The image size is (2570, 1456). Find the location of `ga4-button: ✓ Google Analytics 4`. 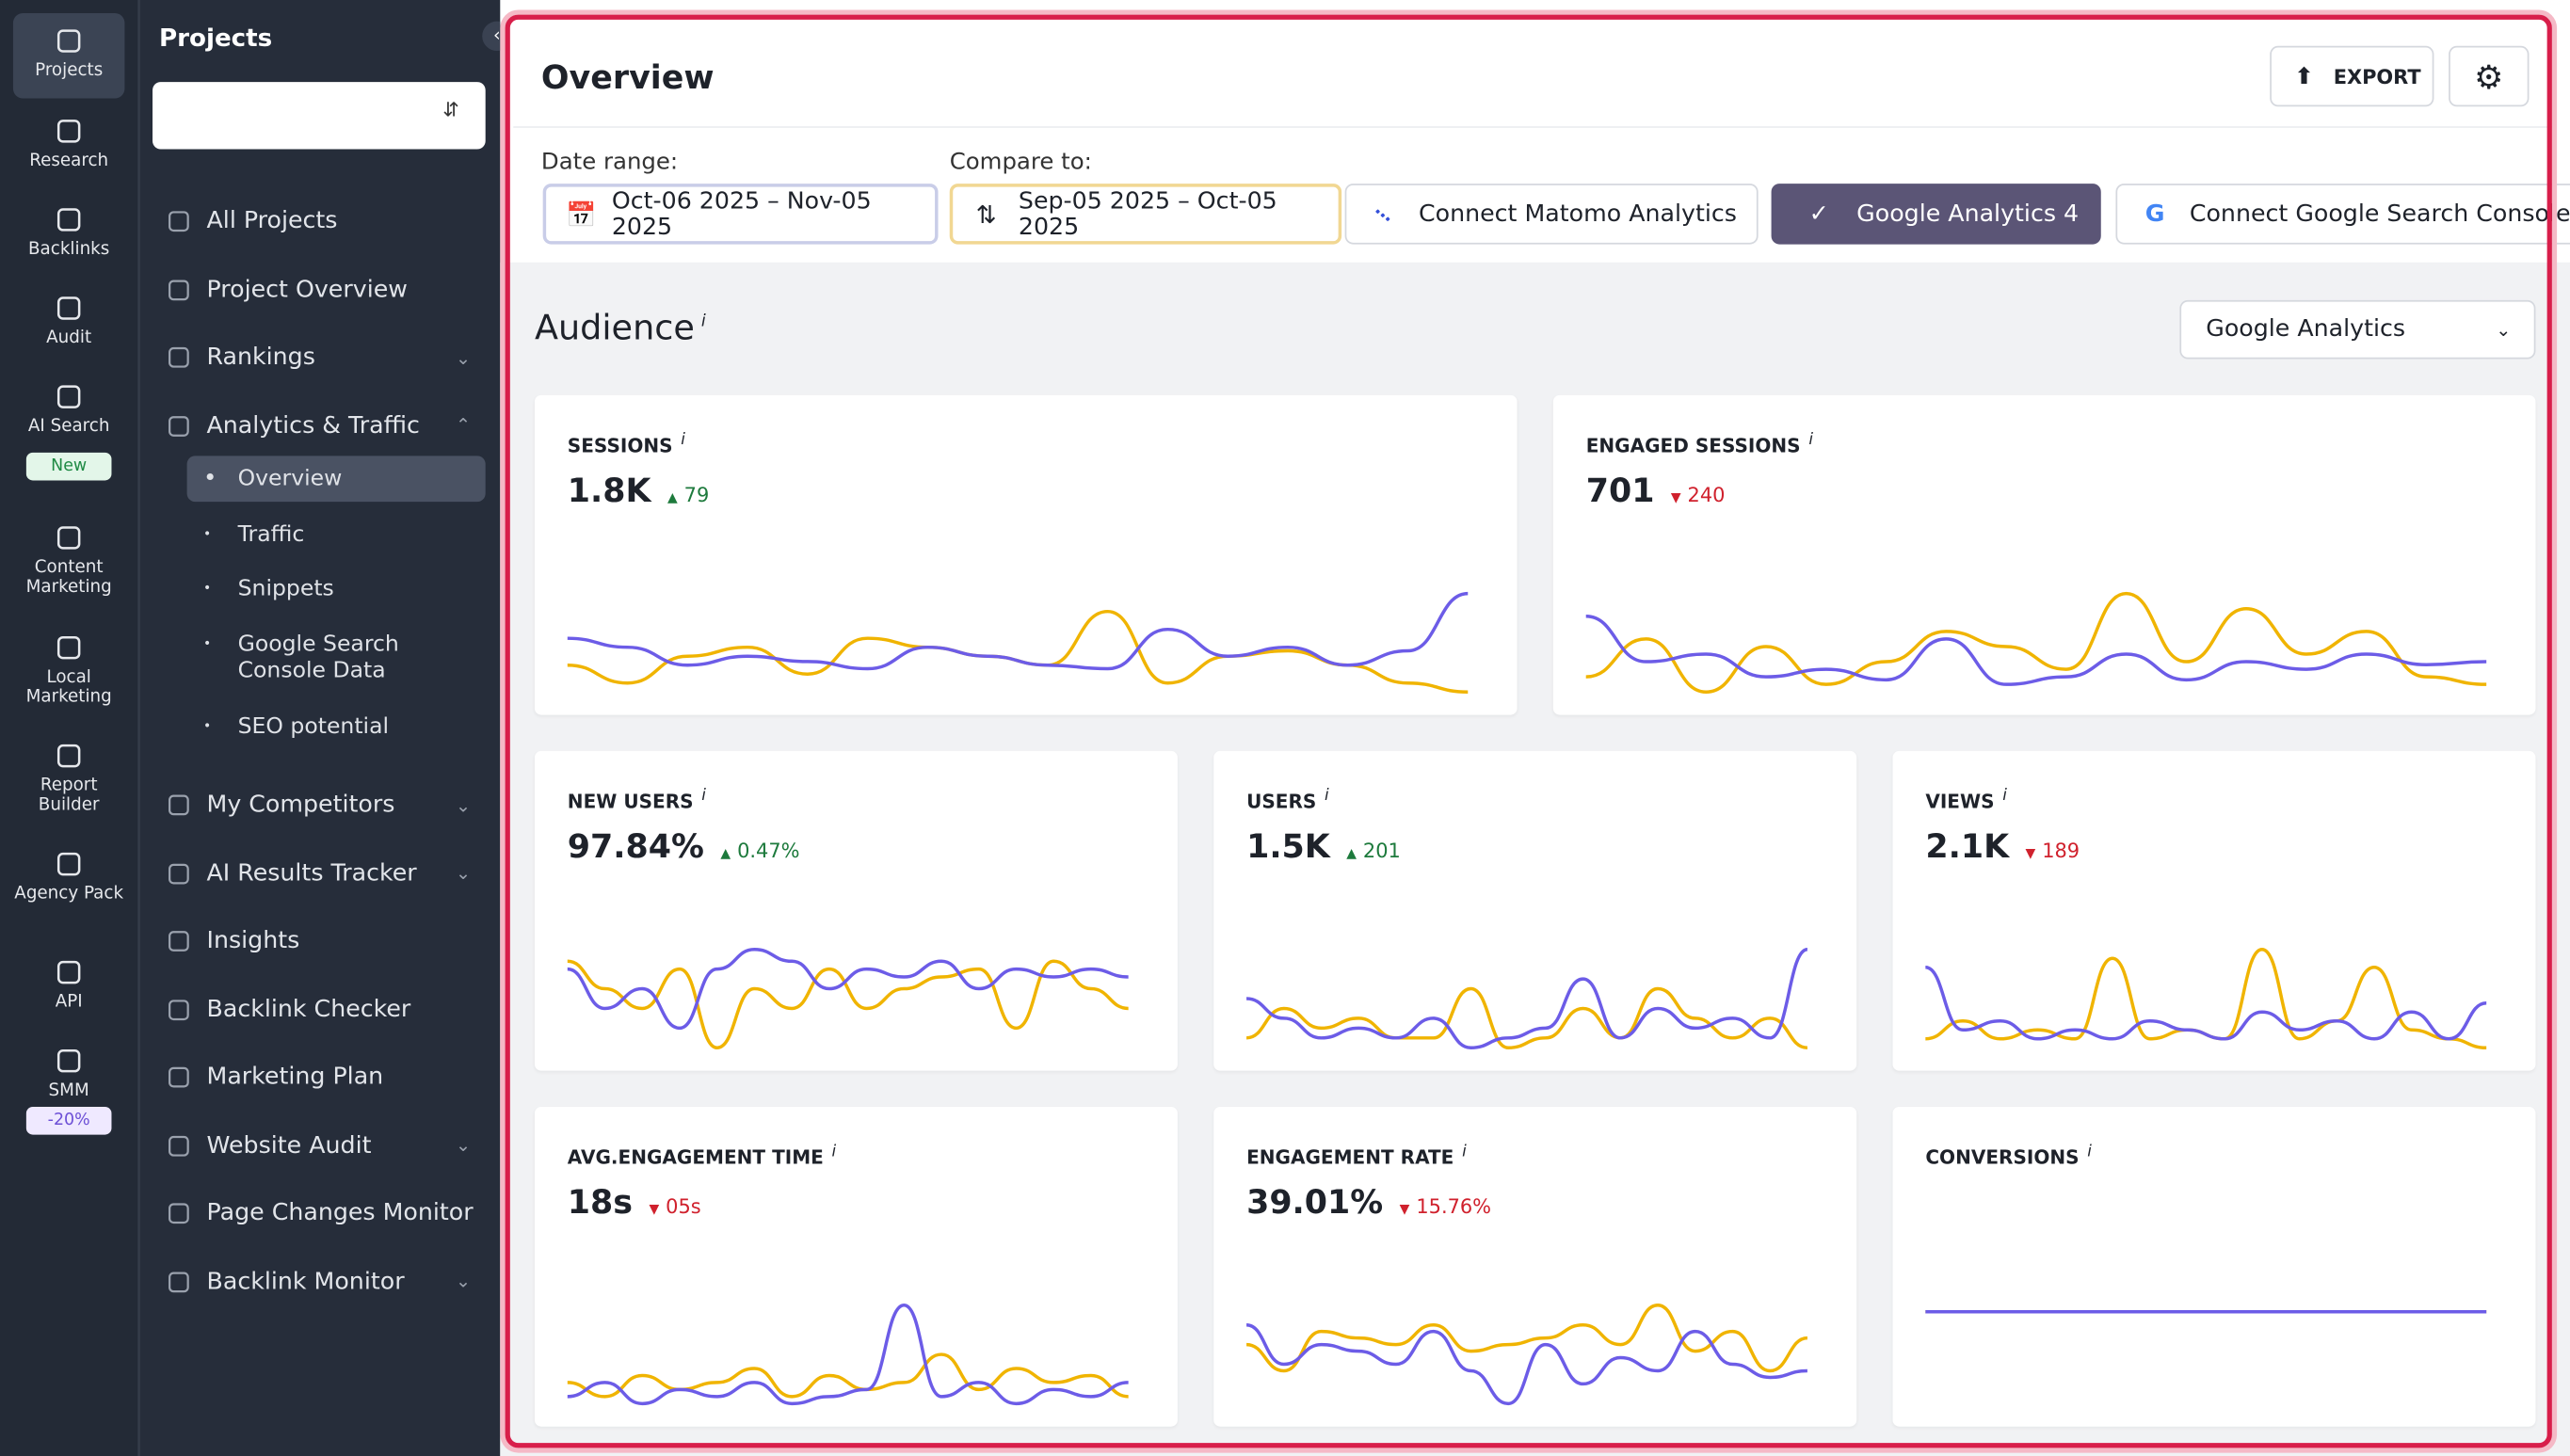

ga4-button: ✓ Google Analytics 4 is located at coordinates (1936, 214).